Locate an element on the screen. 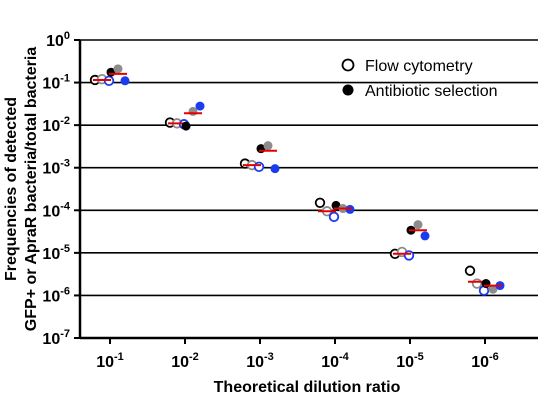 Image resolution: width=542 pixels, height=400 pixels. x-tick-label: 10⁻⁶ is located at coordinates (485, 361).